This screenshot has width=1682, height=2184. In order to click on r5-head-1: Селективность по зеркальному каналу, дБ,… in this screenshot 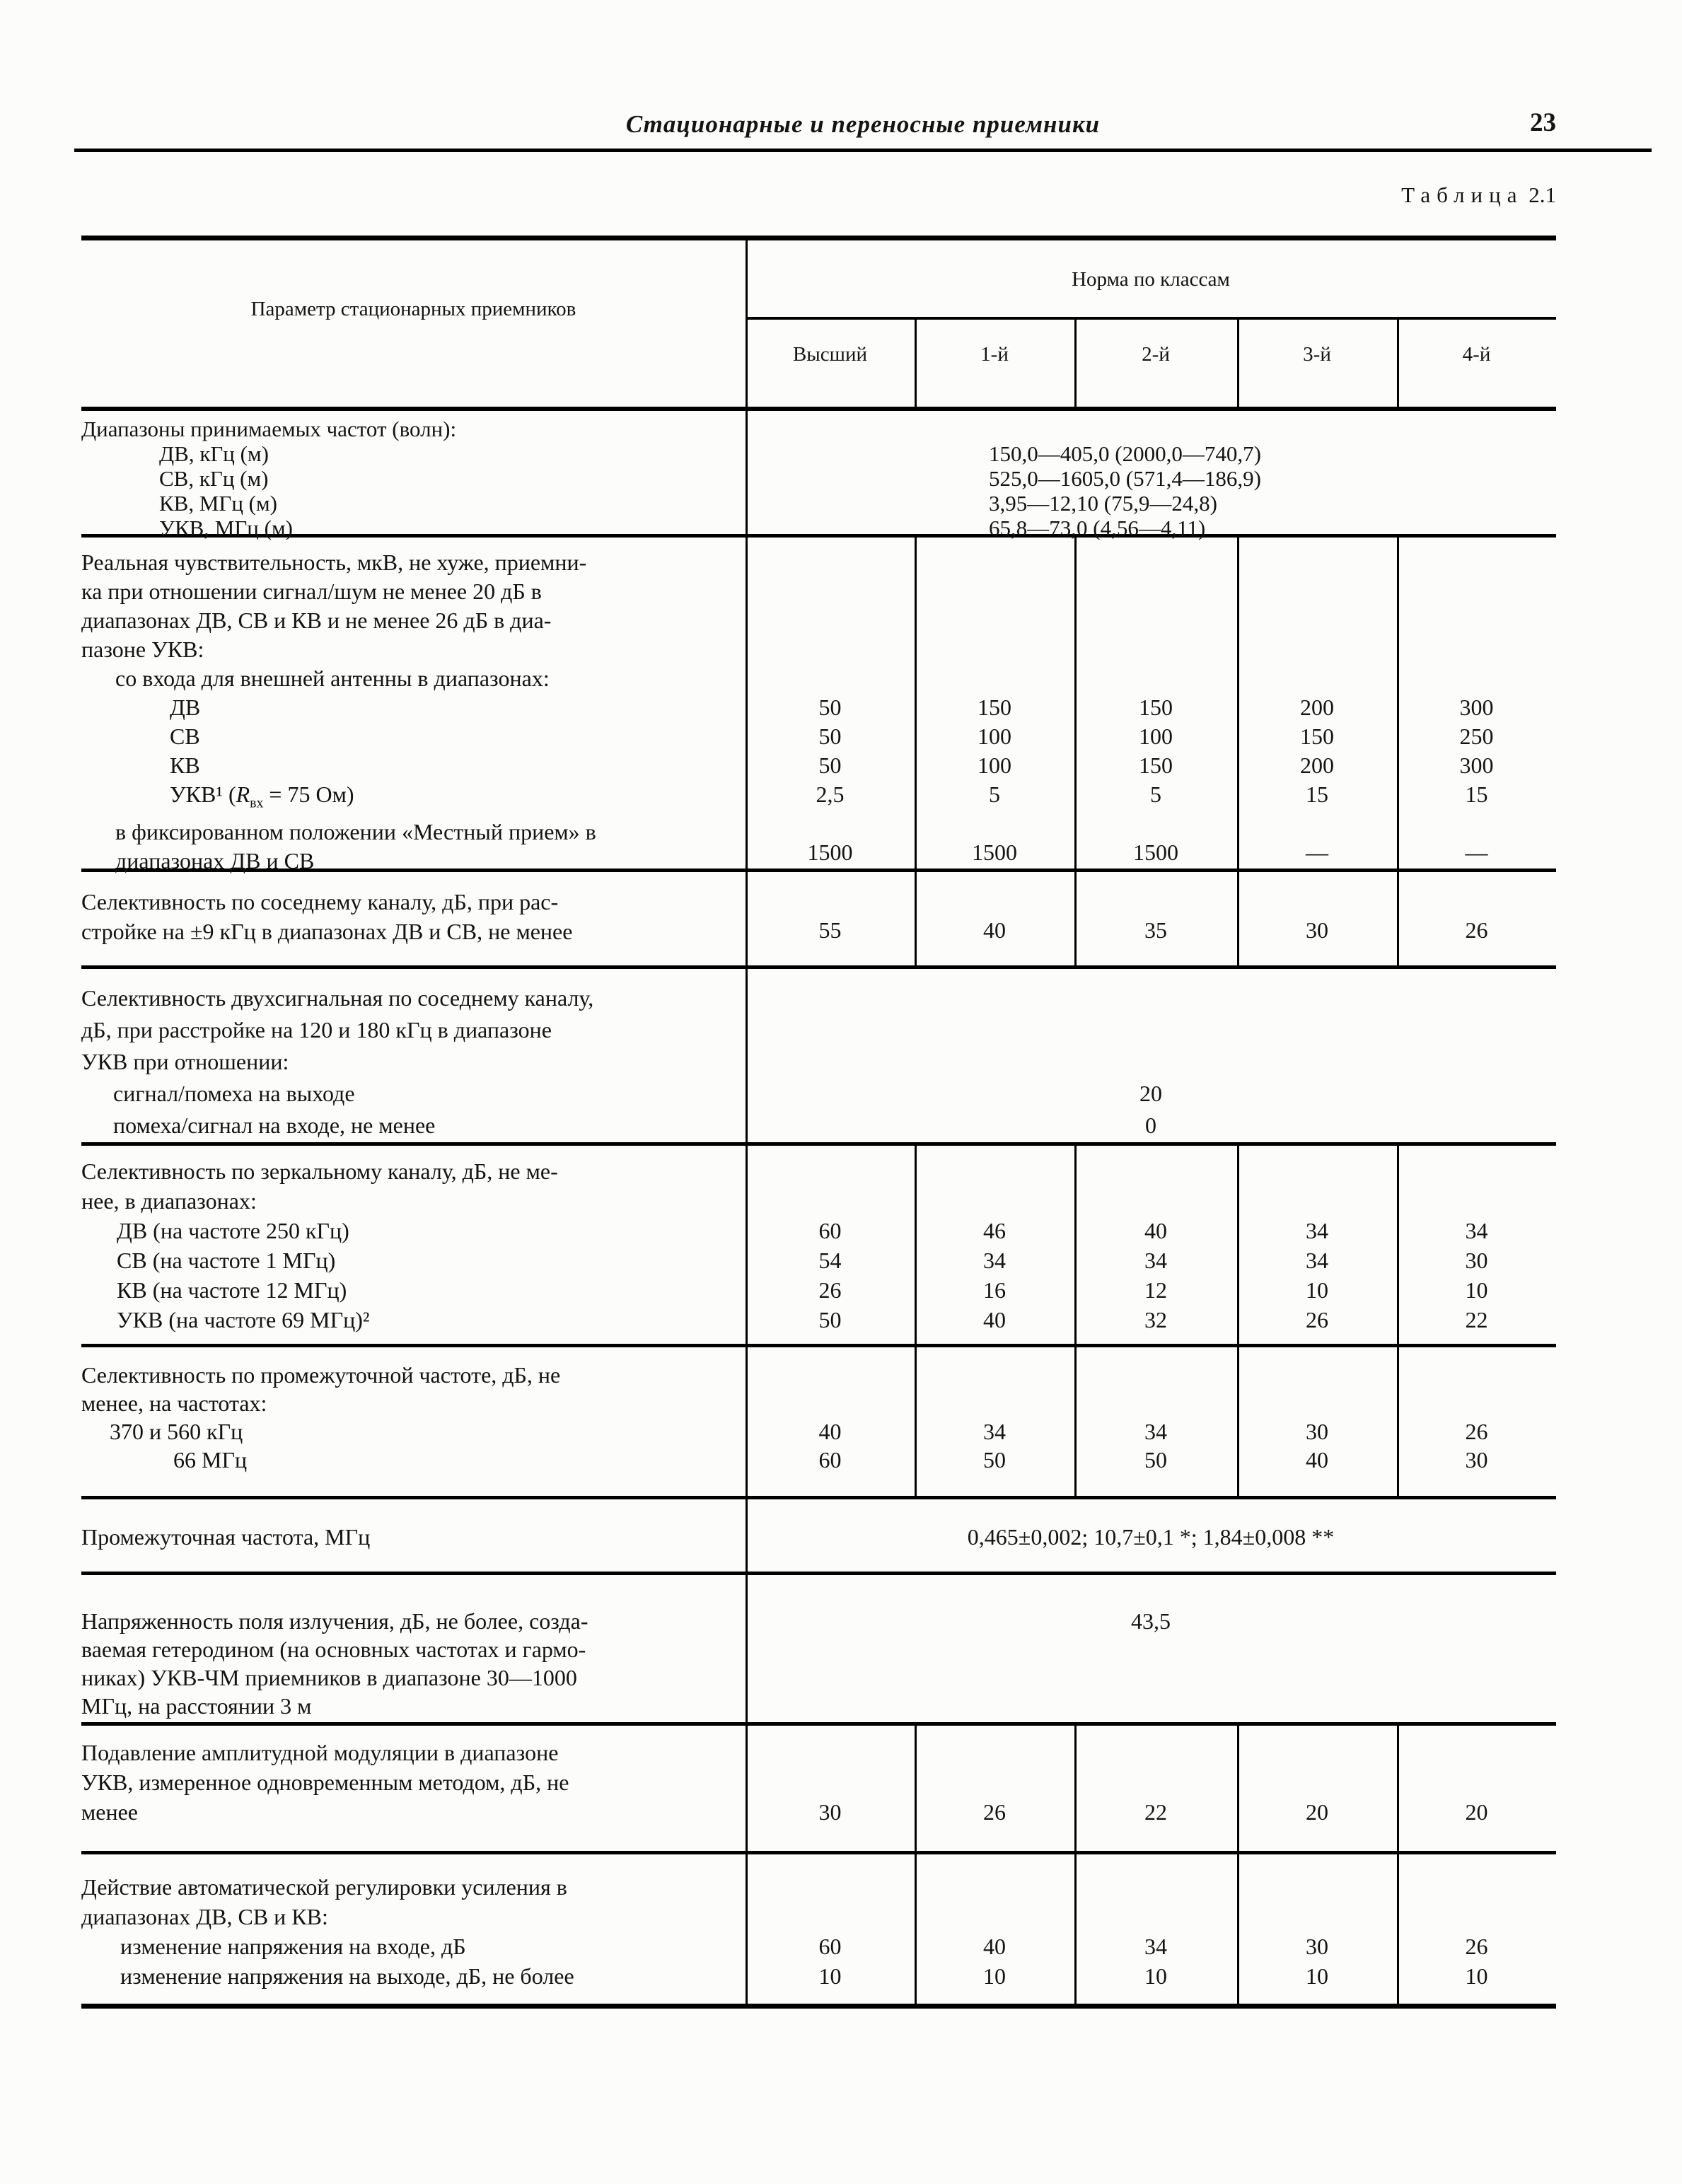, I will do `click(319, 1171)`.